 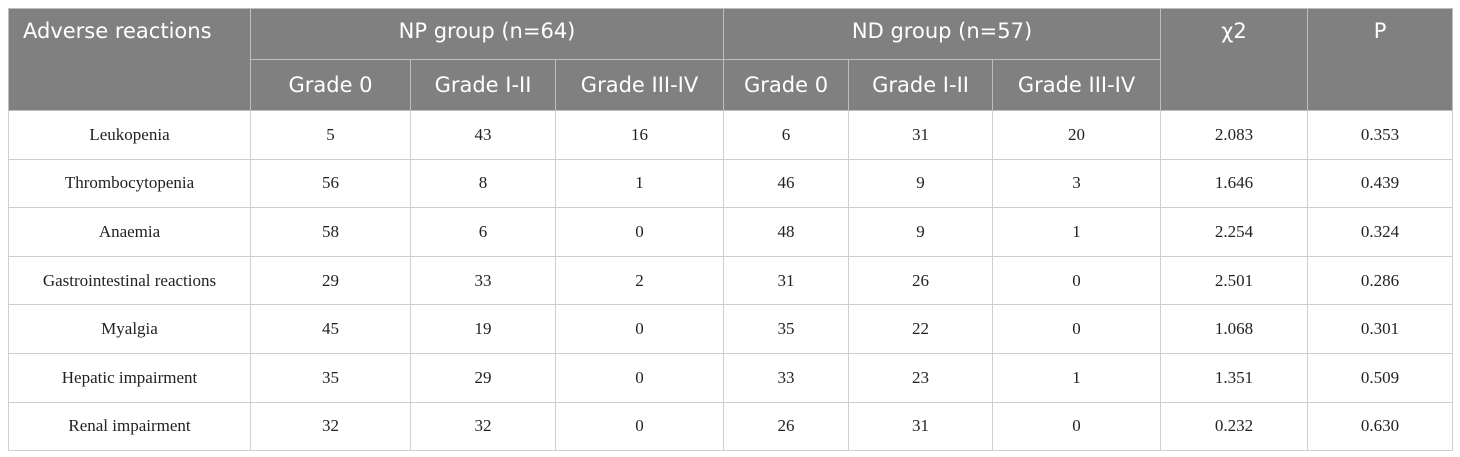 What do you see at coordinates (129, 232) in the screenshot?
I see `row-label: Anaemia` at bounding box center [129, 232].